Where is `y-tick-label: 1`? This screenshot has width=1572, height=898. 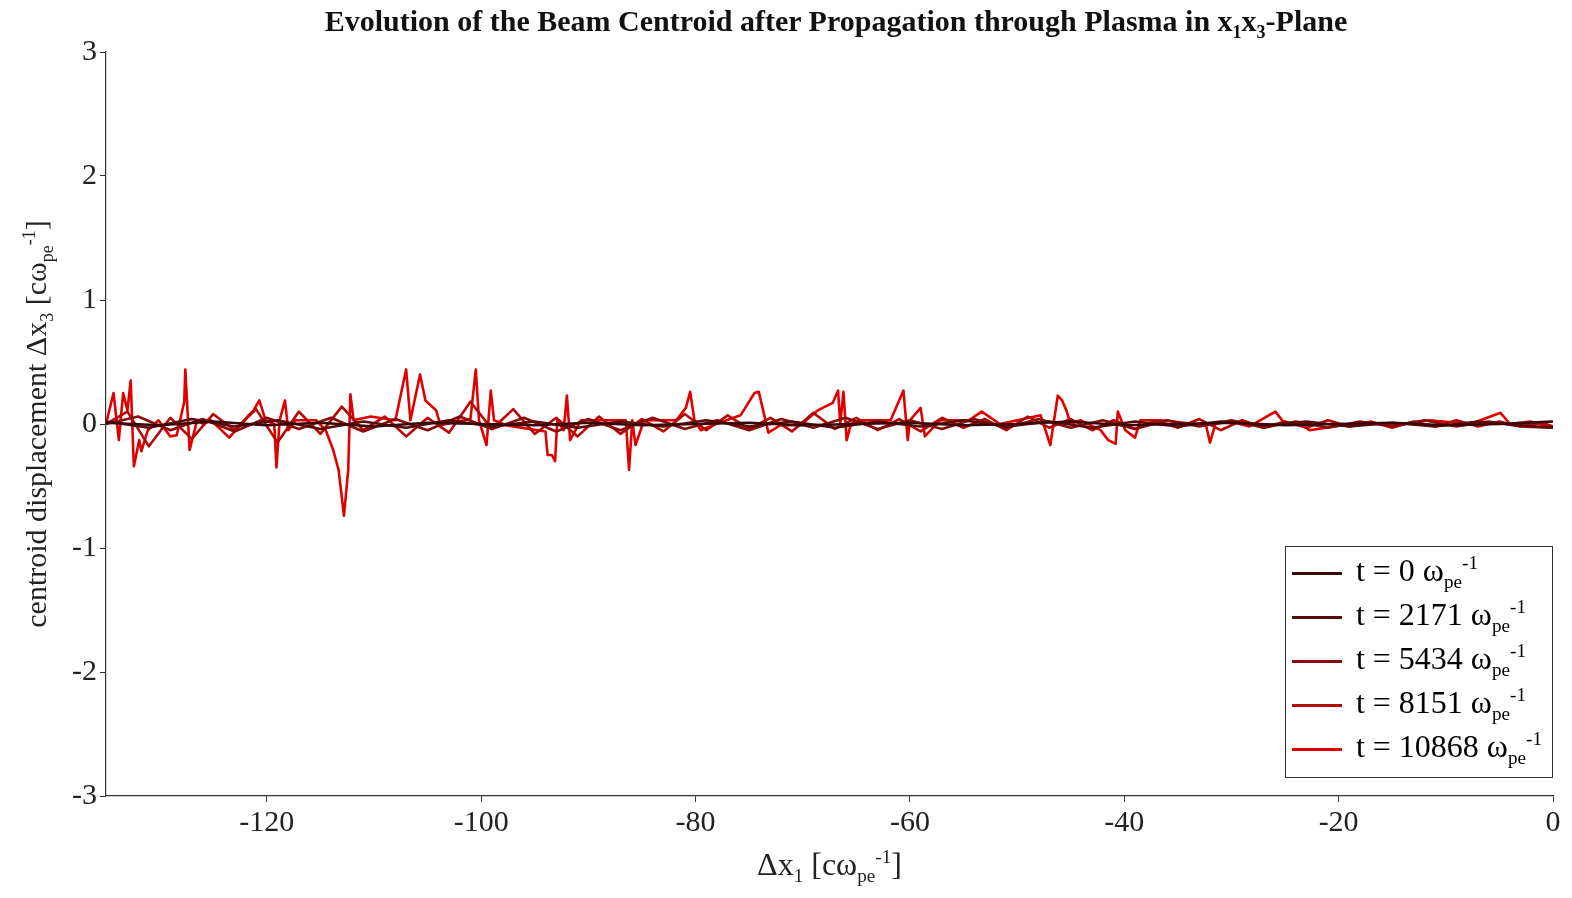
y-tick-label: 1 is located at coordinates (89, 297).